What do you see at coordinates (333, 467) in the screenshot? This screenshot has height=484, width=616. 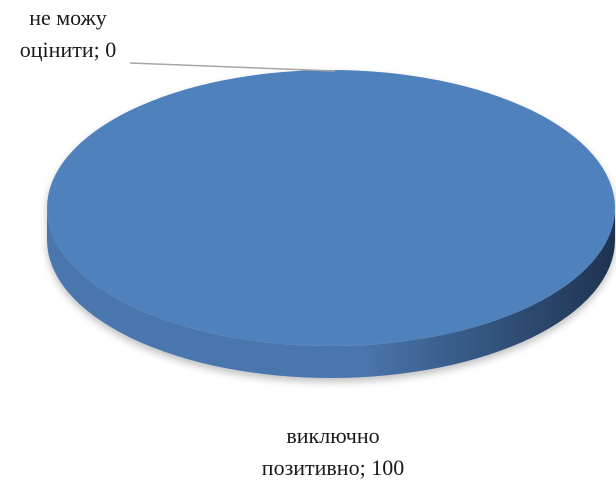 I see `data-label-main-line2: позитивно; 100` at bounding box center [333, 467].